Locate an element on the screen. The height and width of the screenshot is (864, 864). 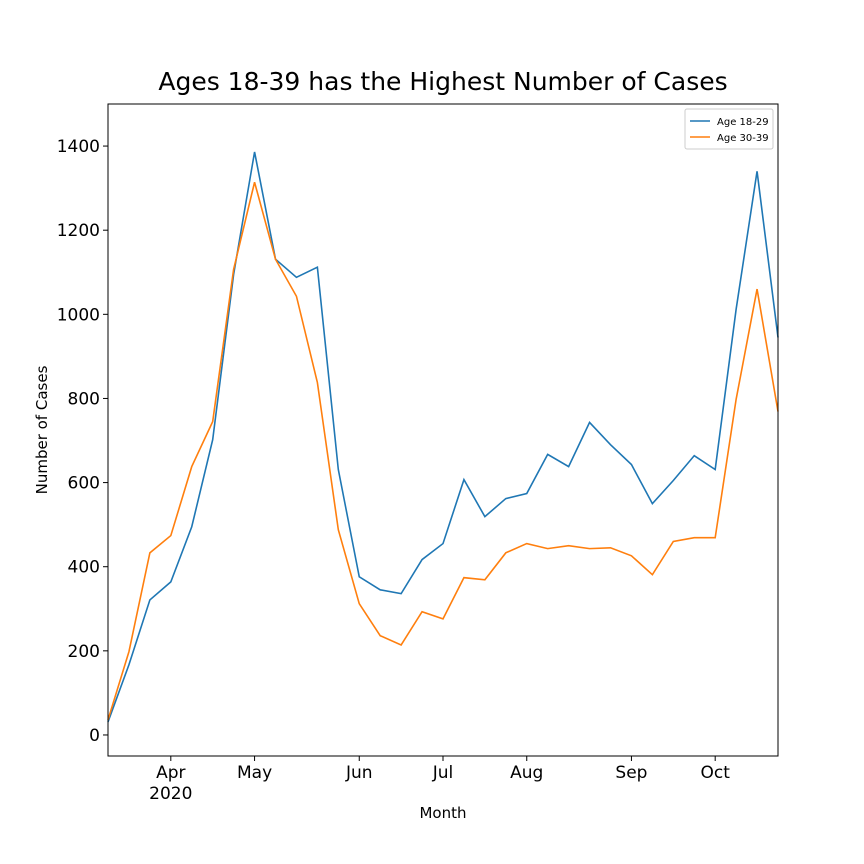
x-tick-label: May is located at coordinates (254, 773).